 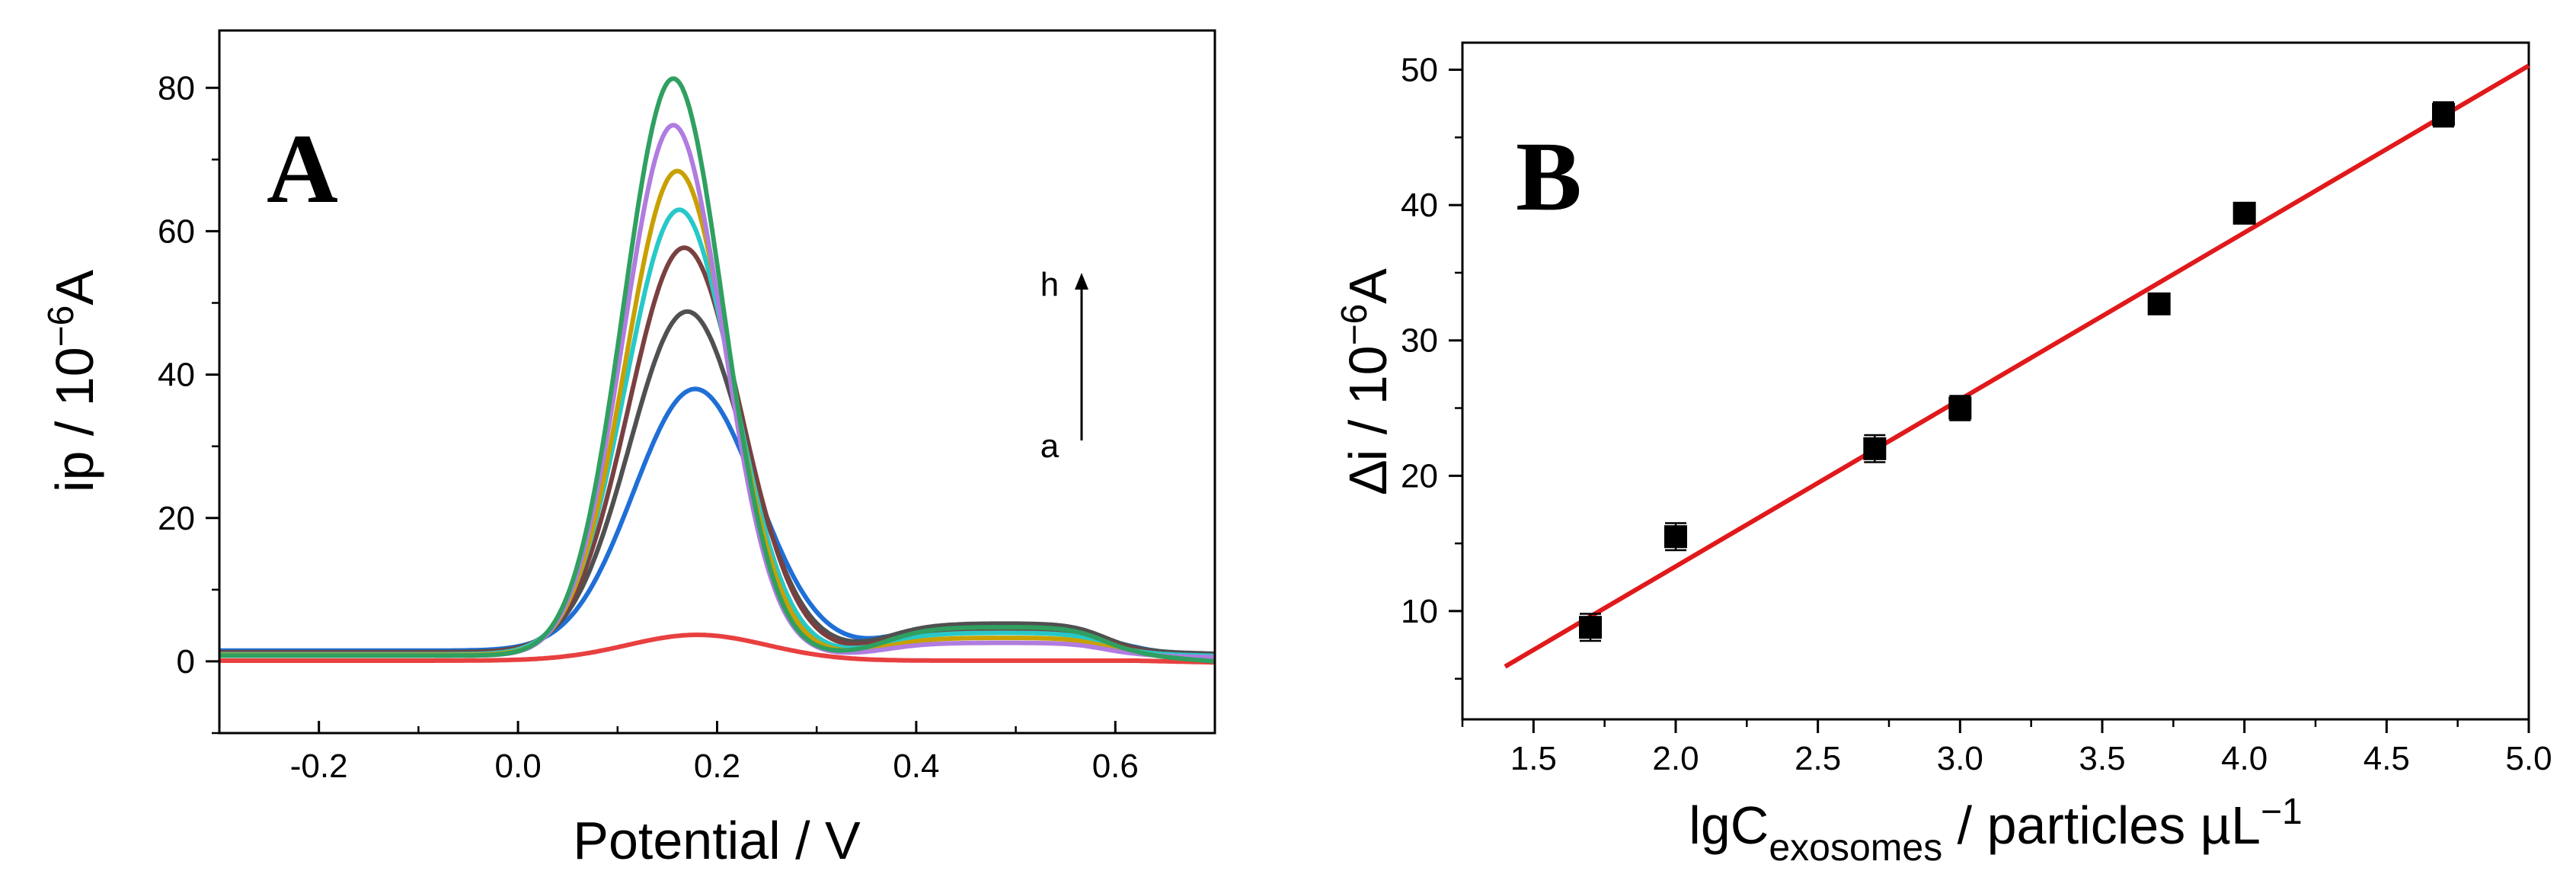 I want to click on panel-a-y-tick-label: 40, so click(x=176, y=375).